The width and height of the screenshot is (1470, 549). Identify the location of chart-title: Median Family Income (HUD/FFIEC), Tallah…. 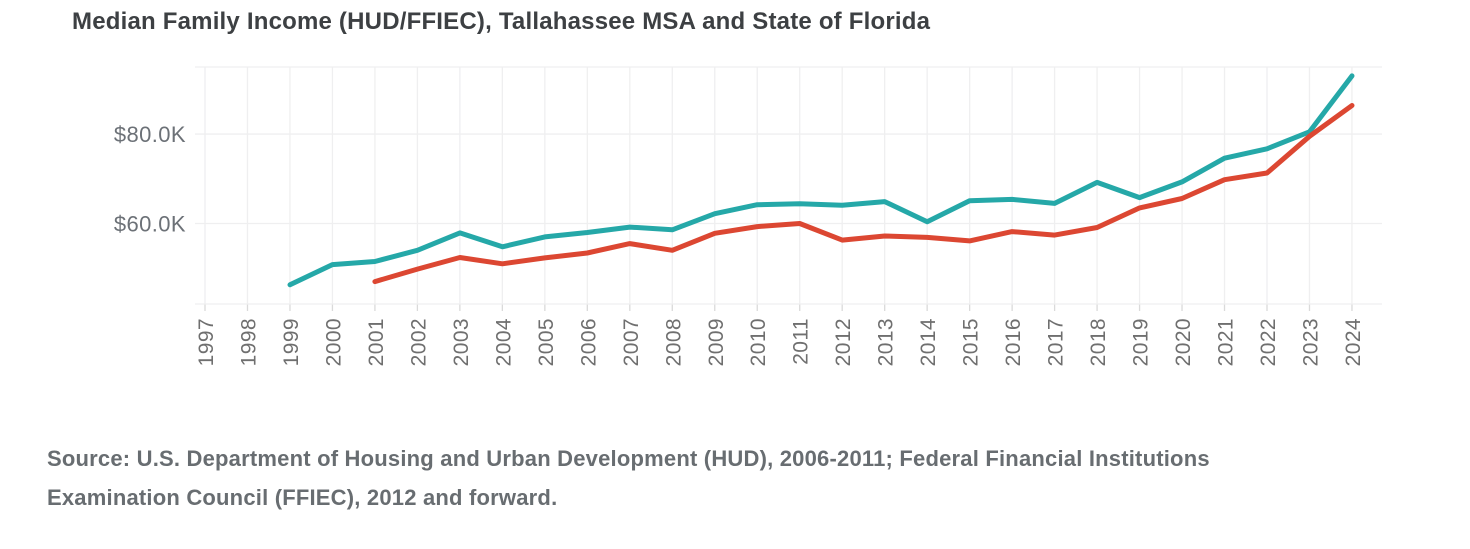
(501, 21).